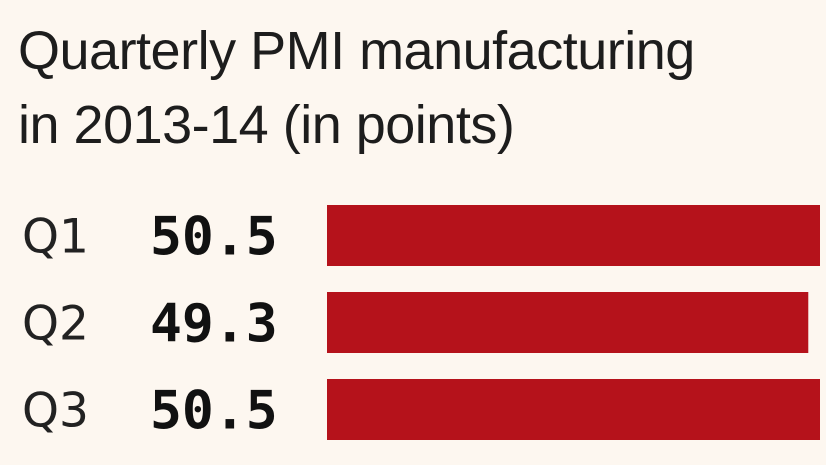 The width and height of the screenshot is (826, 465). What do you see at coordinates (573, 409) in the screenshot?
I see `bar-q3` at bounding box center [573, 409].